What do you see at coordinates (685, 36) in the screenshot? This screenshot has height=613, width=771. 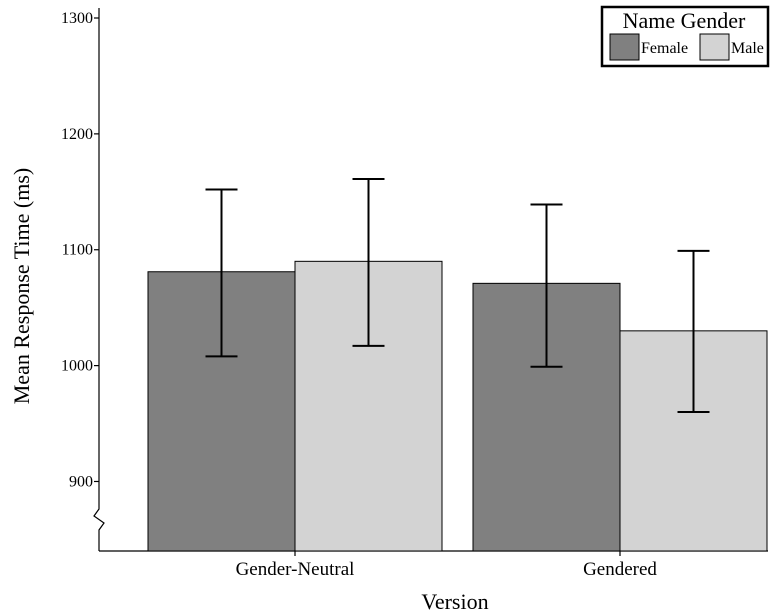 I see `legend: Name Gender Female Male` at bounding box center [685, 36].